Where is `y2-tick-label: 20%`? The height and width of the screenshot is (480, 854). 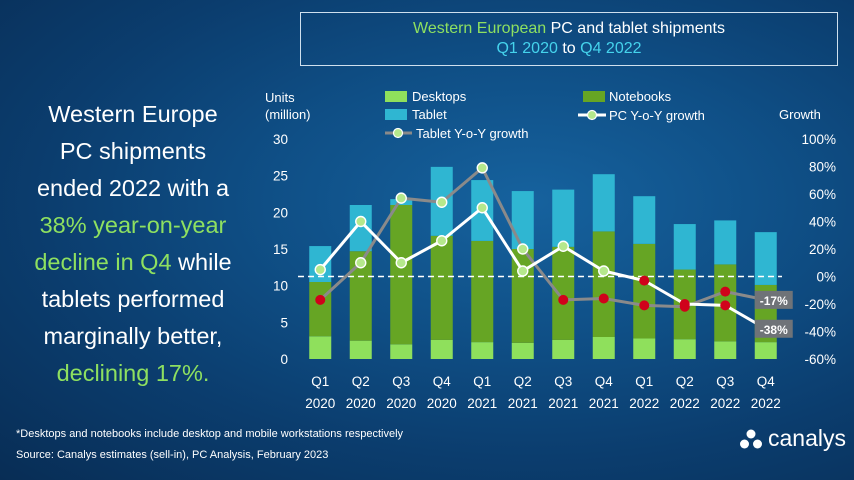
y2-tick-label: 20% is located at coordinates (822, 249).